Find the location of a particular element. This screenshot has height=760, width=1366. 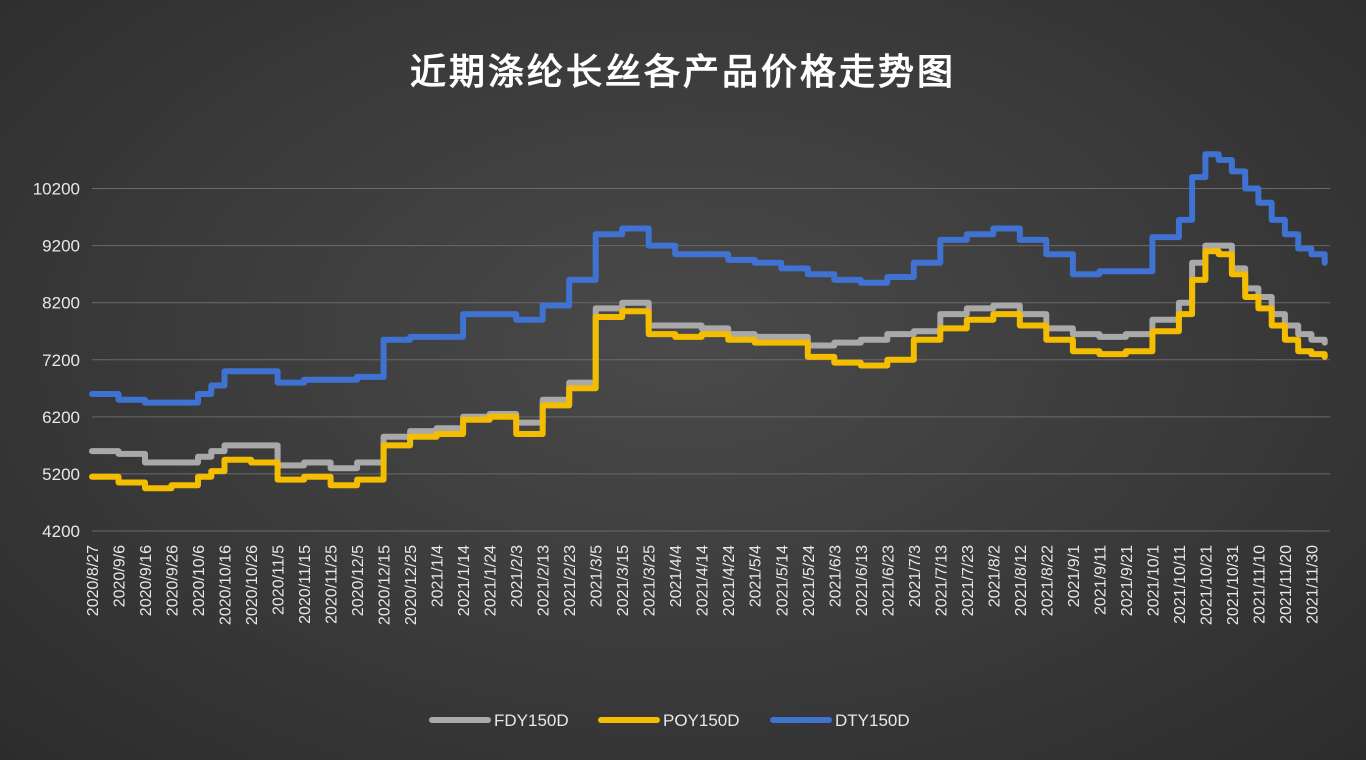

x-tick-label: 2021/7/3 is located at coordinates (915, 576).